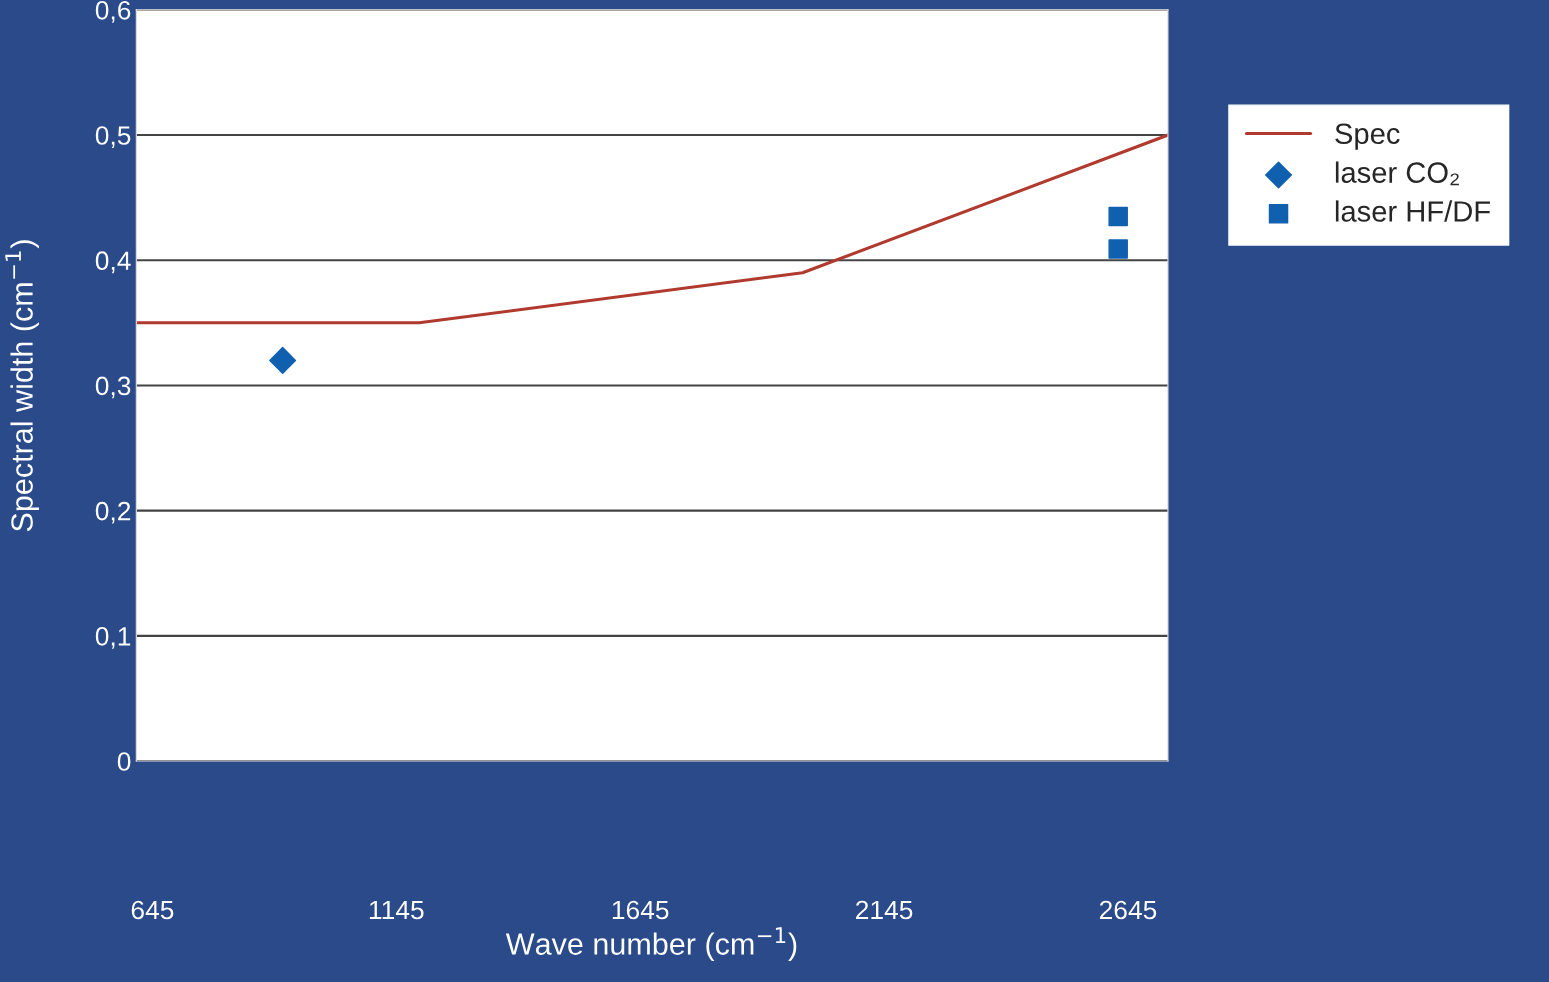 This screenshot has width=1549, height=982. Describe the element at coordinates (1397, 173) in the screenshot. I see `legend-label: laser CO₂` at that location.